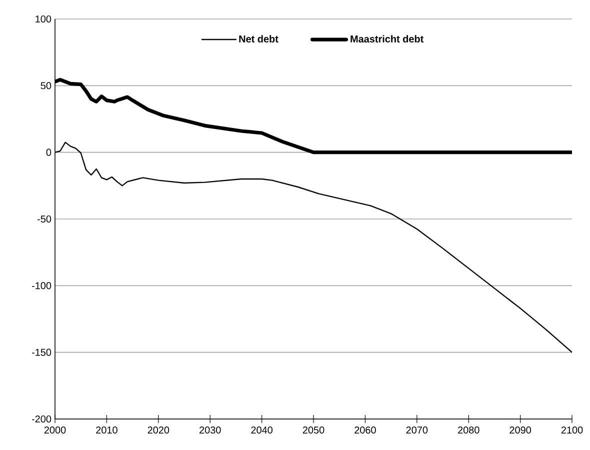 The width and height of the screenshot is (590, 450). Describe the element at coordinates (44, 19) in the screenshot. I see `y-tick-label: 100` at that location.